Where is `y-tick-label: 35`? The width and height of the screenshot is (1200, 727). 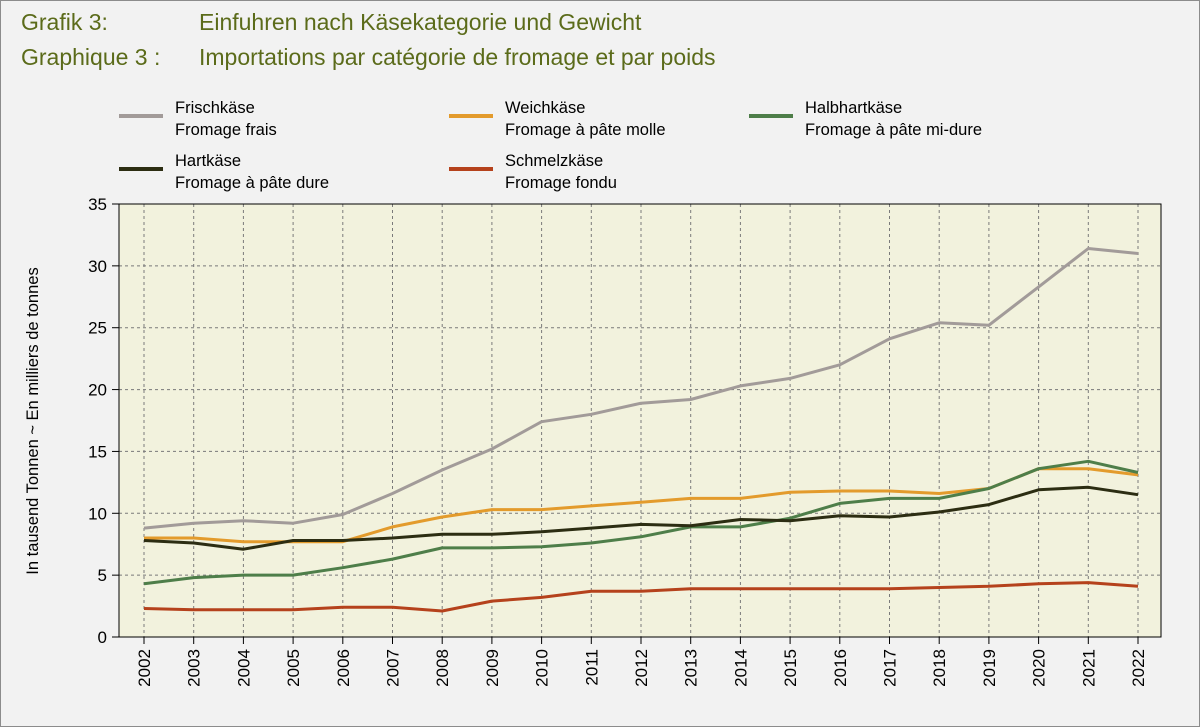 y-tick-label: 35 is located at coordinates (97, 204).